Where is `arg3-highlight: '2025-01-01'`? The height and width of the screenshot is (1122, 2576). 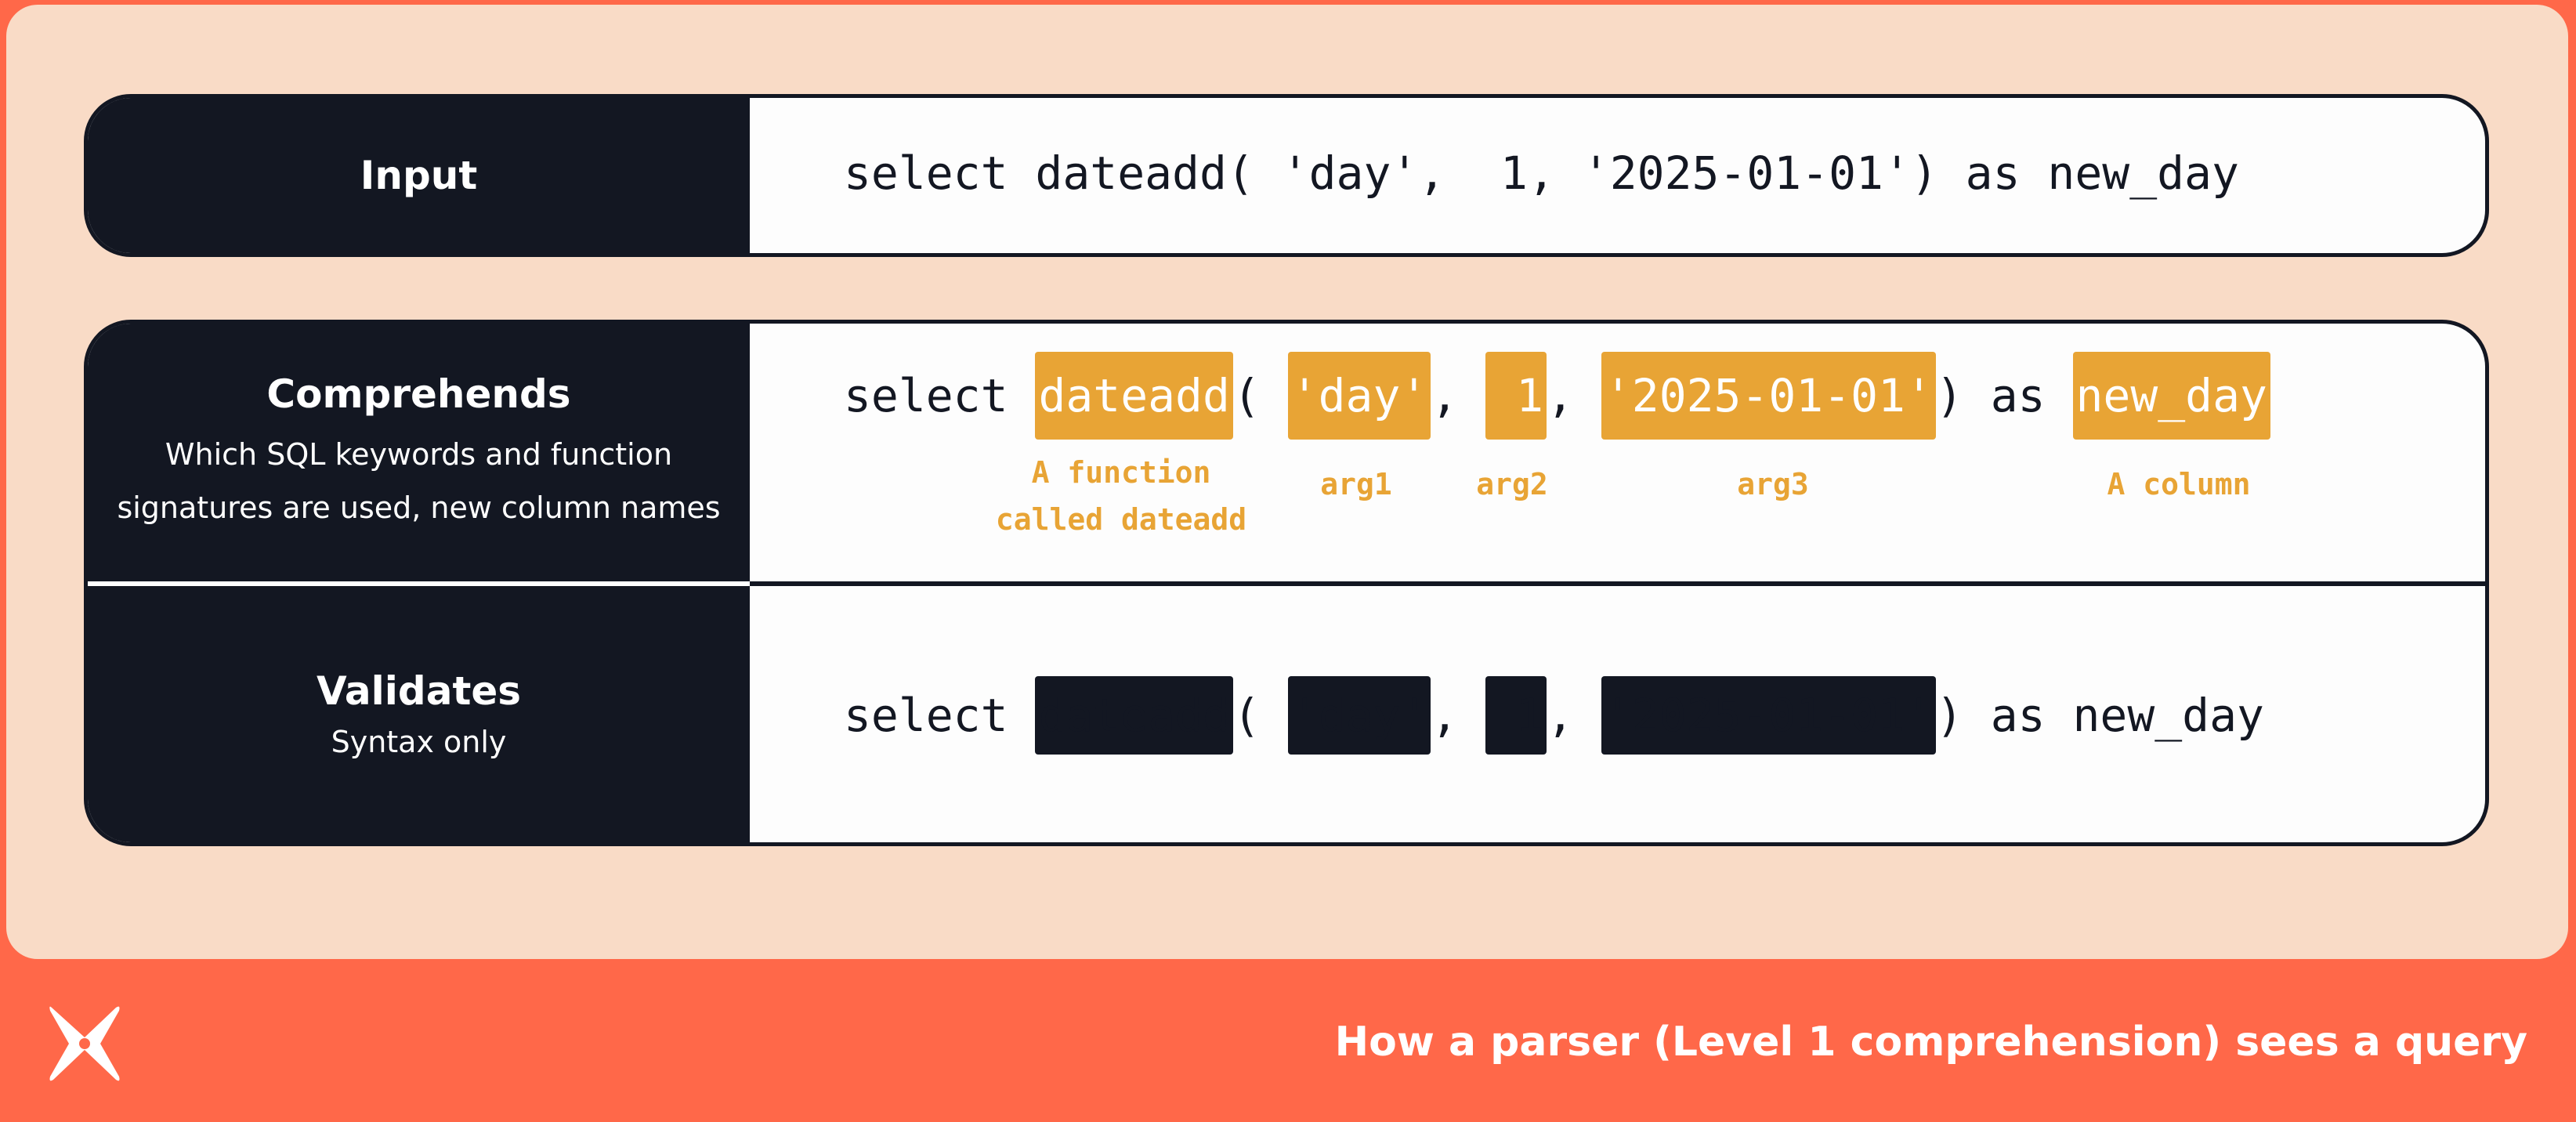
arg3-highlight: '2025-01-01' is located at coordinates (1768, 396).